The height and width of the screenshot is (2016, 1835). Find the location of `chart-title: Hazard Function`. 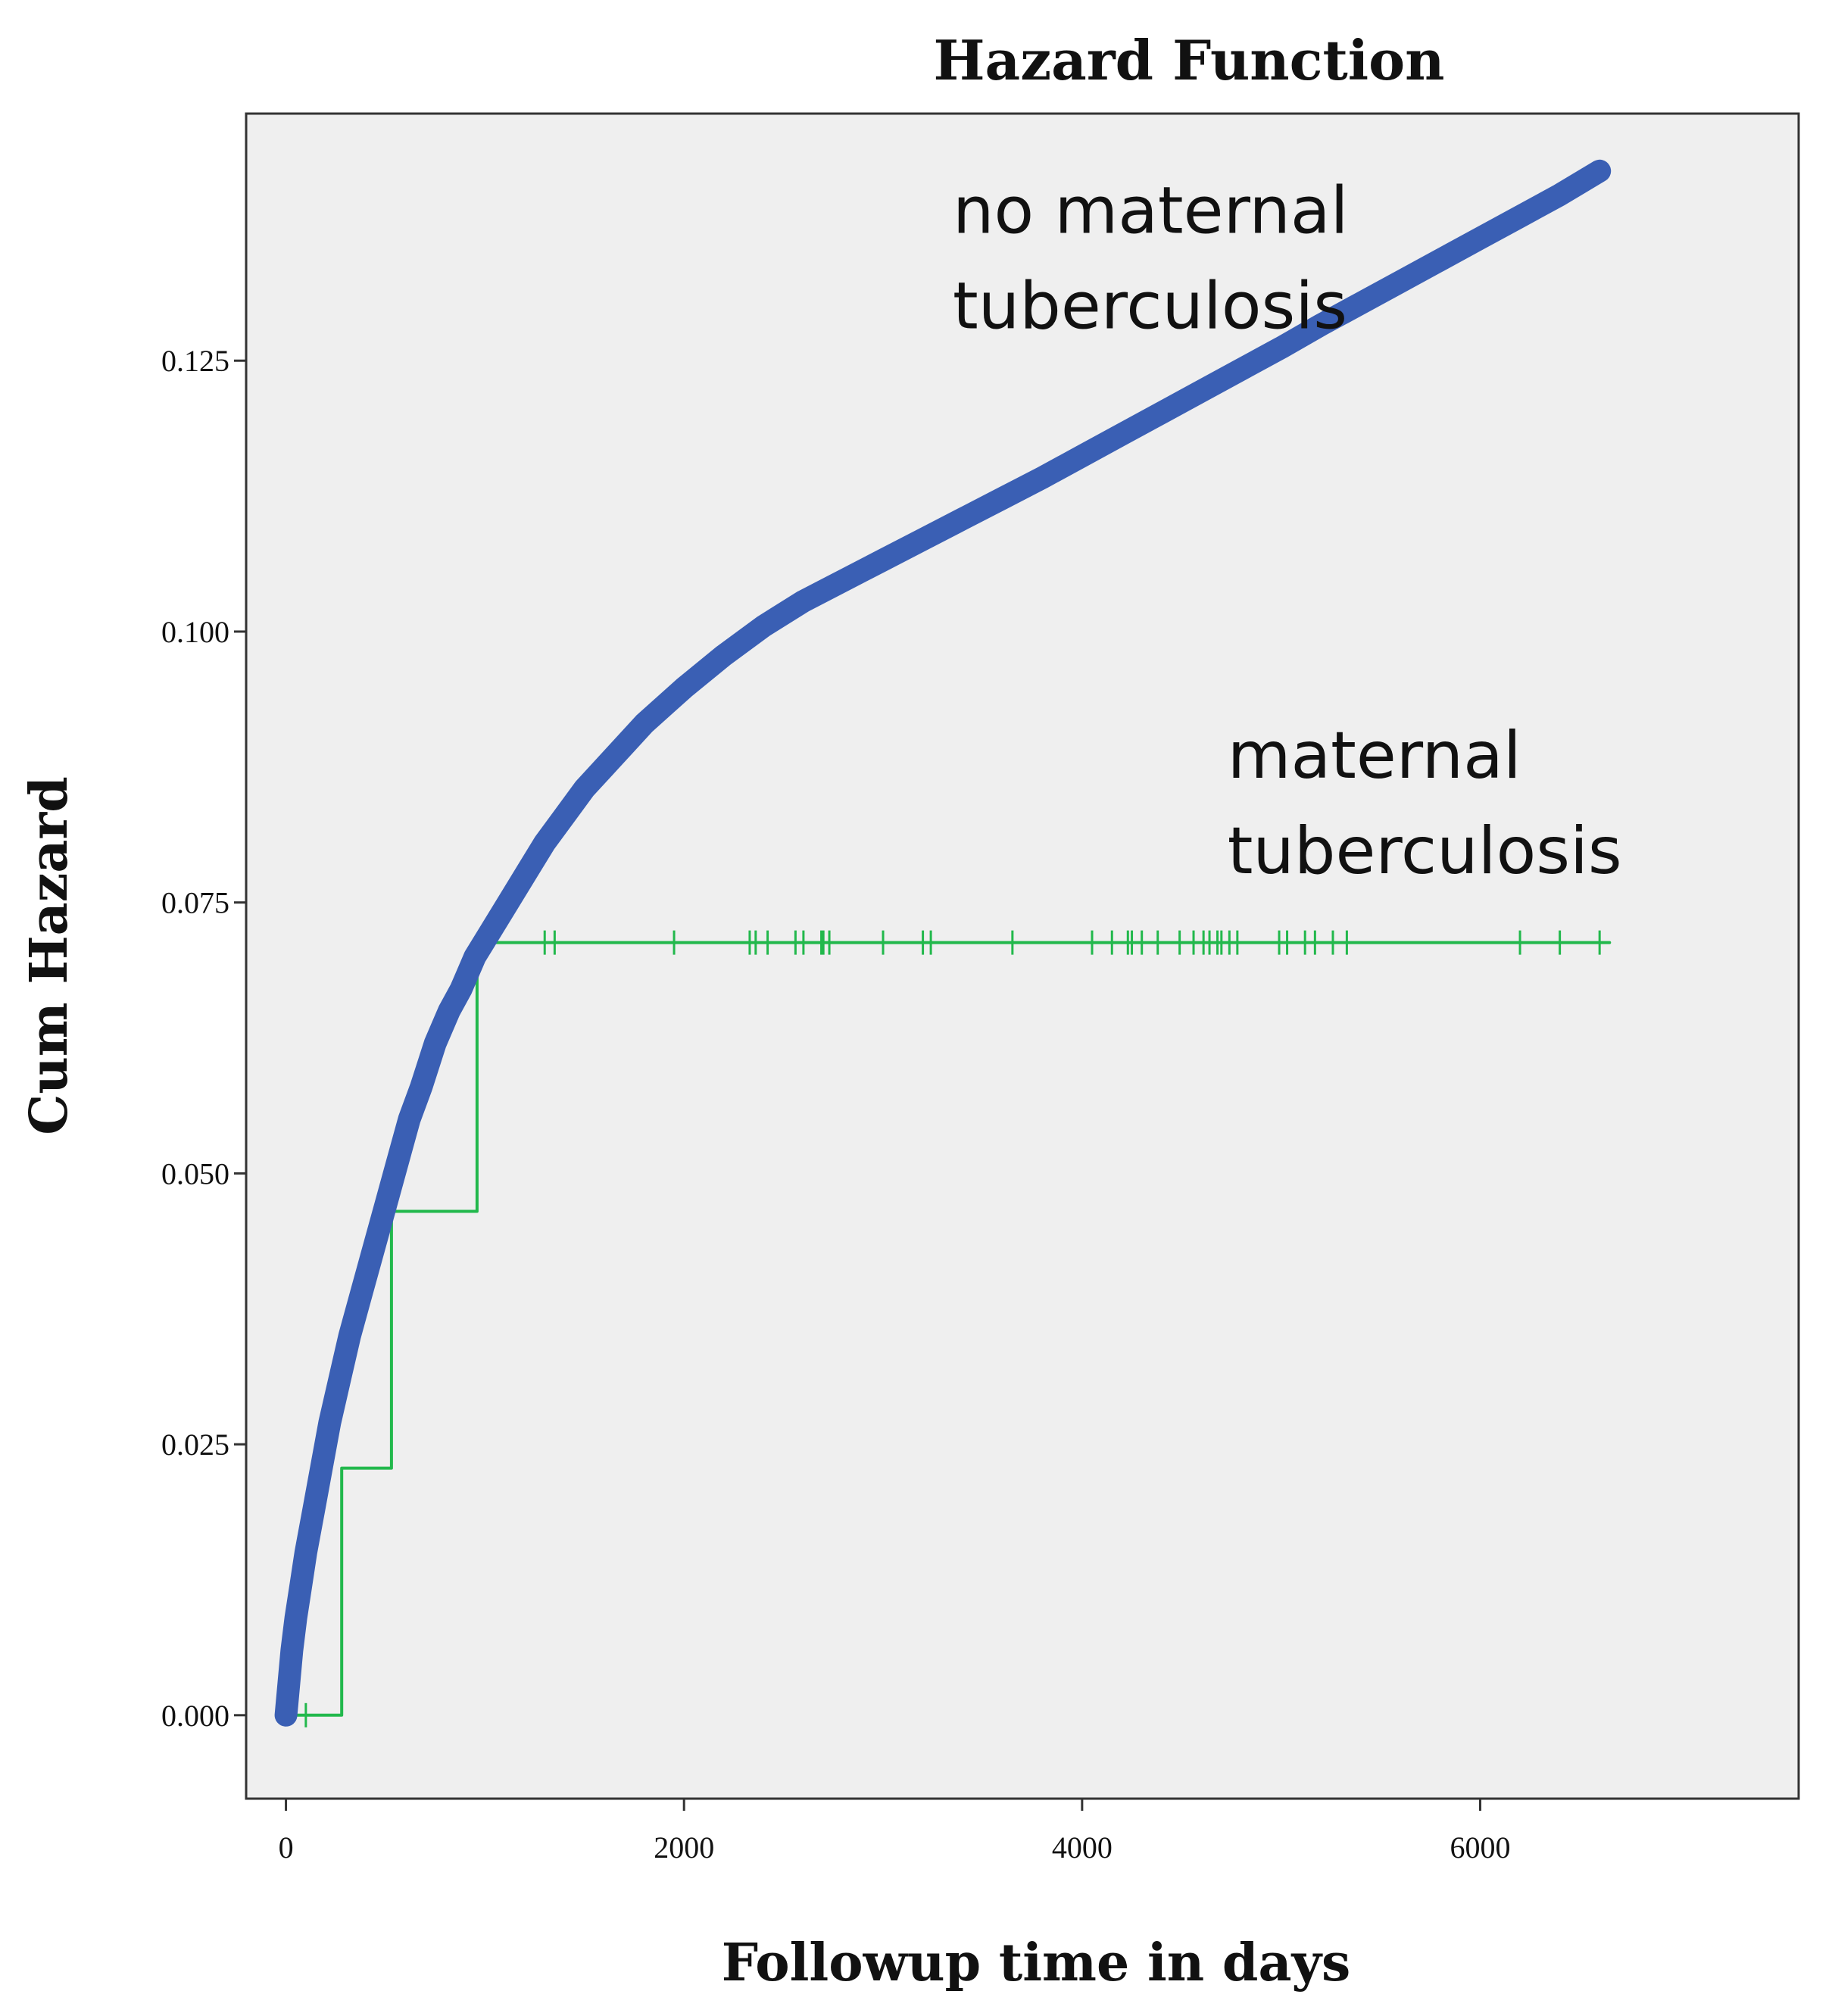

chart-title: Hazard Function is located at coordinates (1189, 60).